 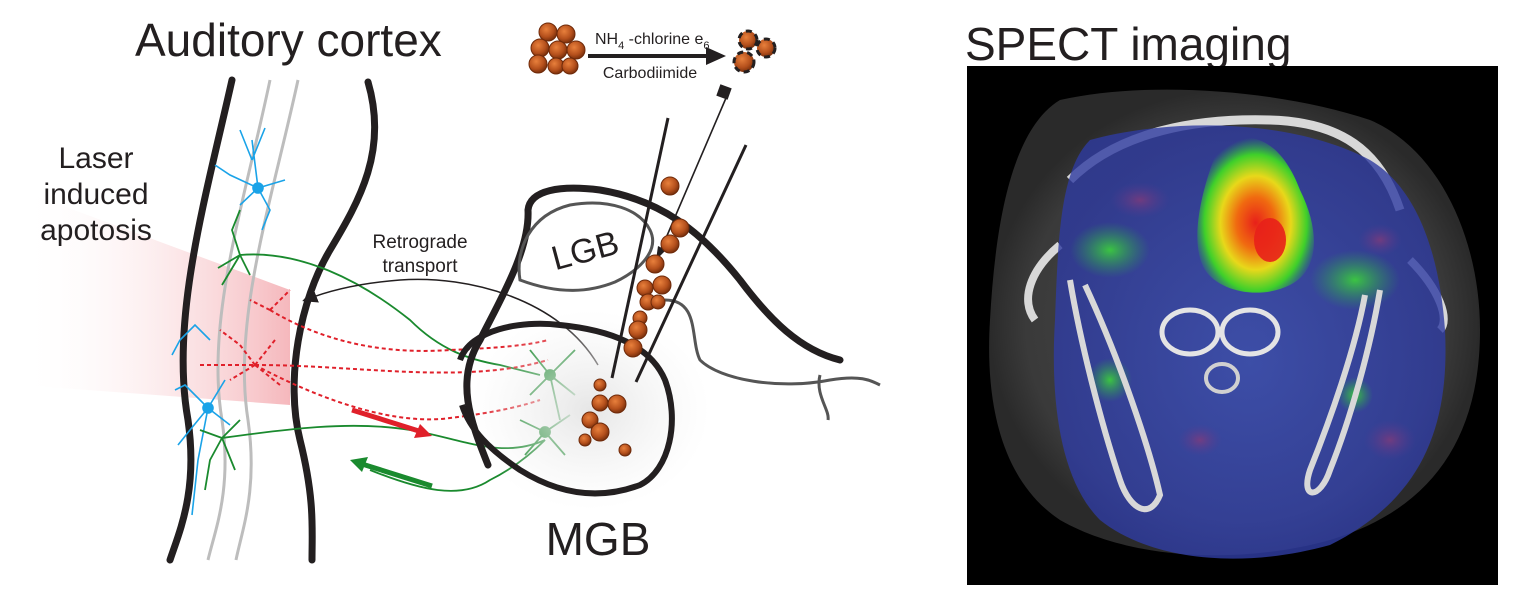 I want to click on reaction-arrowhead, so click(x=716, y=56).